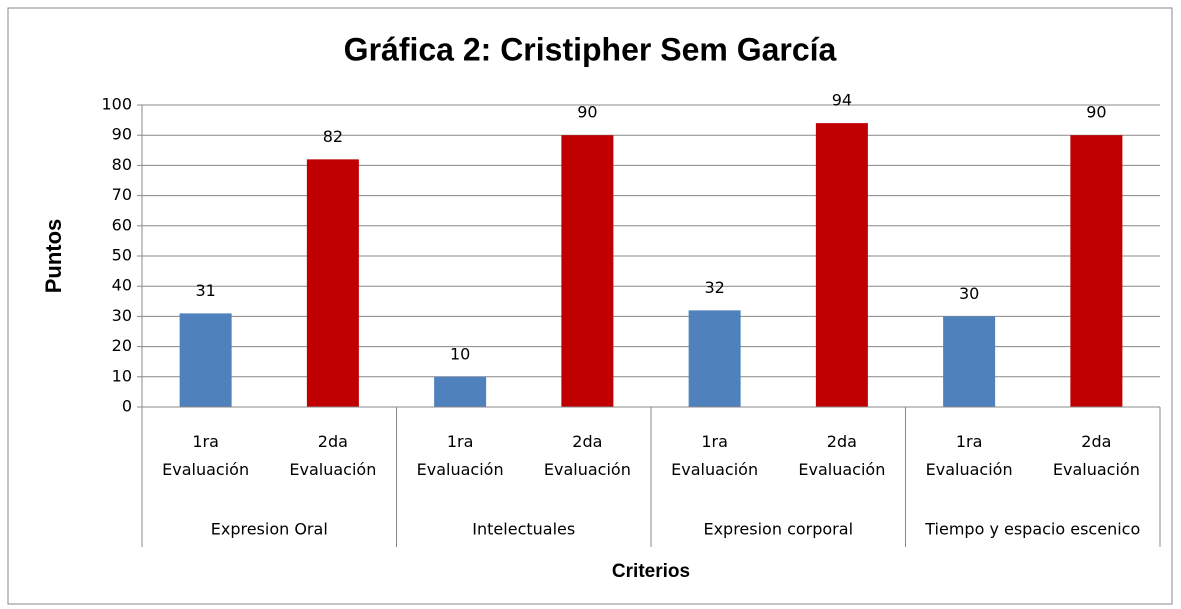 The image size is (1181, 609). Describe the element at coordinates (53, 256) in the screenshot. I see `y-axis-label: Puntos` at that location.